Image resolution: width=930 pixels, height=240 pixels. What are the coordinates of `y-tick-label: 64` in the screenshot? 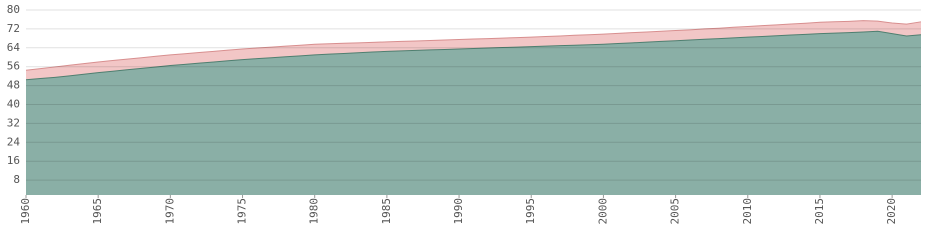 It's located at (14, 47).